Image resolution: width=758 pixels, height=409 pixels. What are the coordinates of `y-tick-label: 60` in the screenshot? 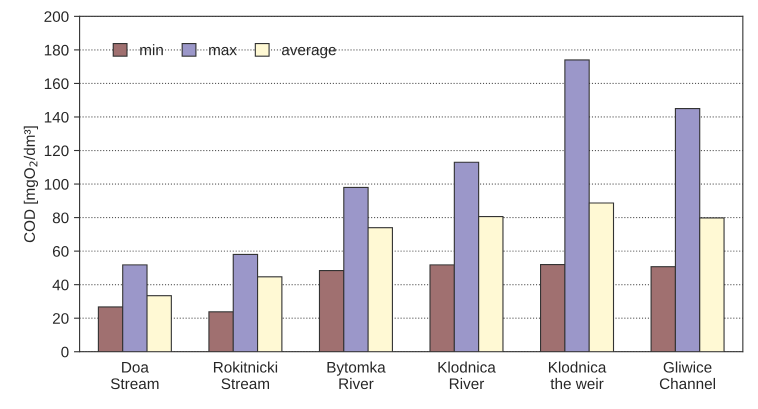 It's located at (60, 251).